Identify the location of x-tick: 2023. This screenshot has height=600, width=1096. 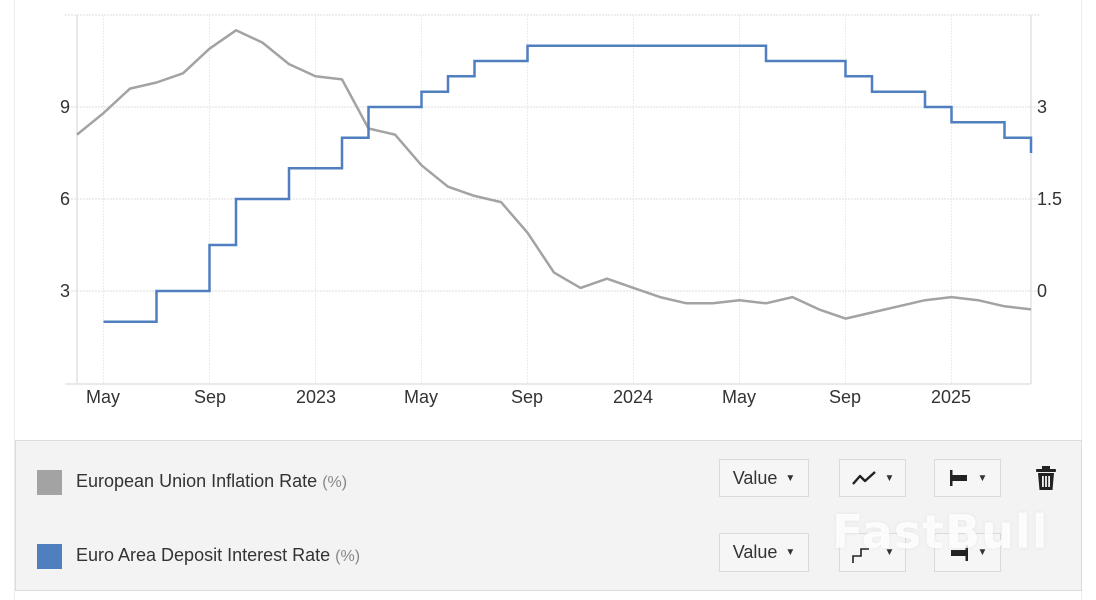
(316, 397).